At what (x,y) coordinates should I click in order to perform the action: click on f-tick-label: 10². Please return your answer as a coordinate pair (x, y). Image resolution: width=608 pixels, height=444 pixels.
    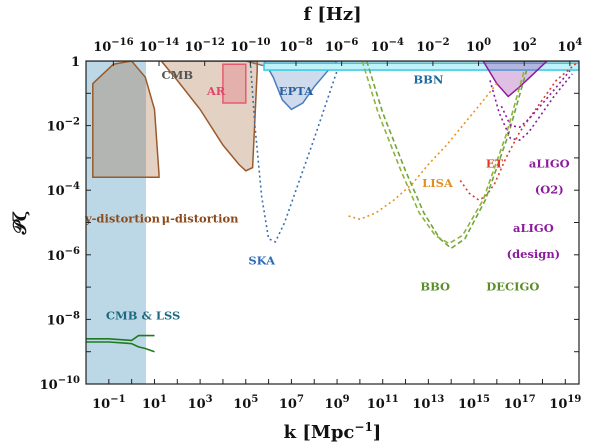
    Looking at the image, I should click on (524, 46).